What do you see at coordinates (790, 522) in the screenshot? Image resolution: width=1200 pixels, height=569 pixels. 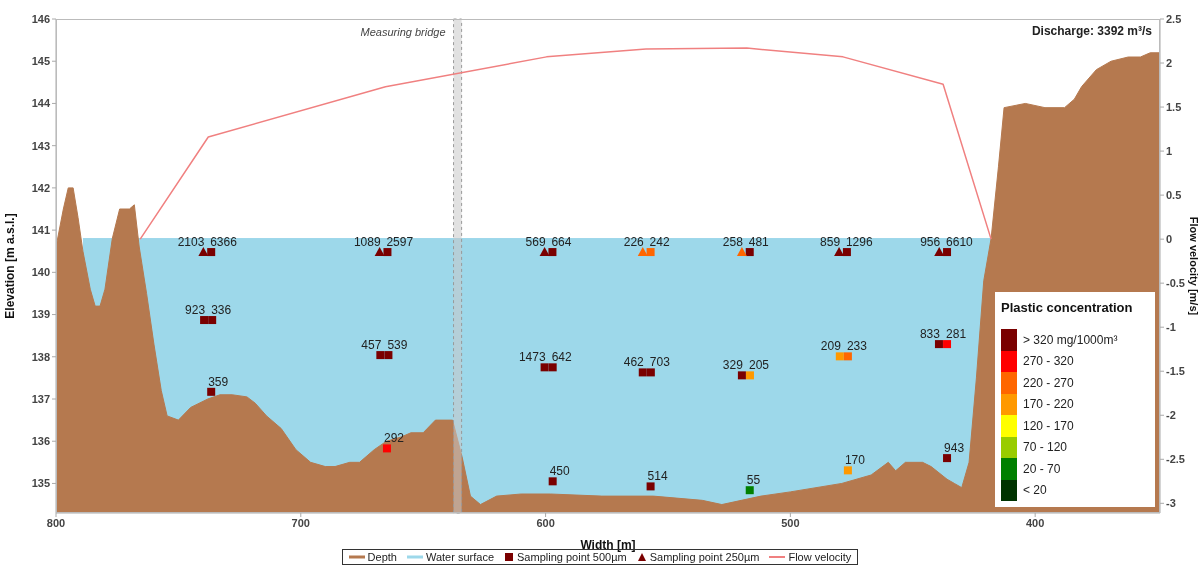 I see `x-tick-label: 500` at bounding box center [790, 522].